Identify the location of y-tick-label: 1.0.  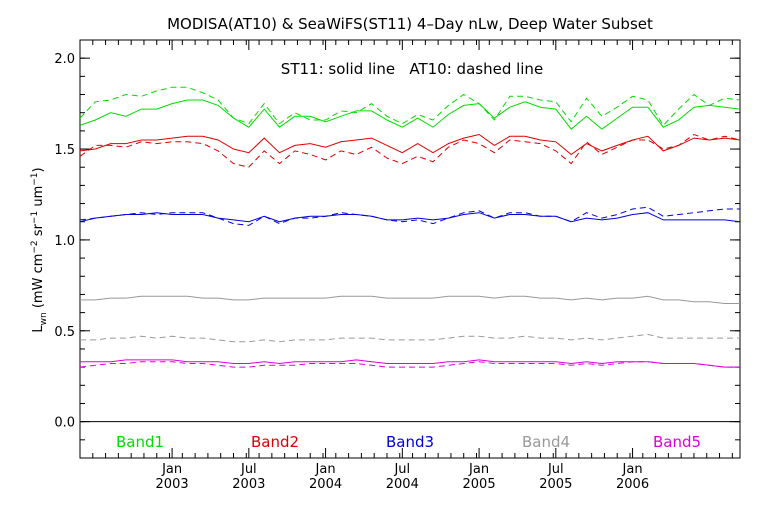
(64, 241).